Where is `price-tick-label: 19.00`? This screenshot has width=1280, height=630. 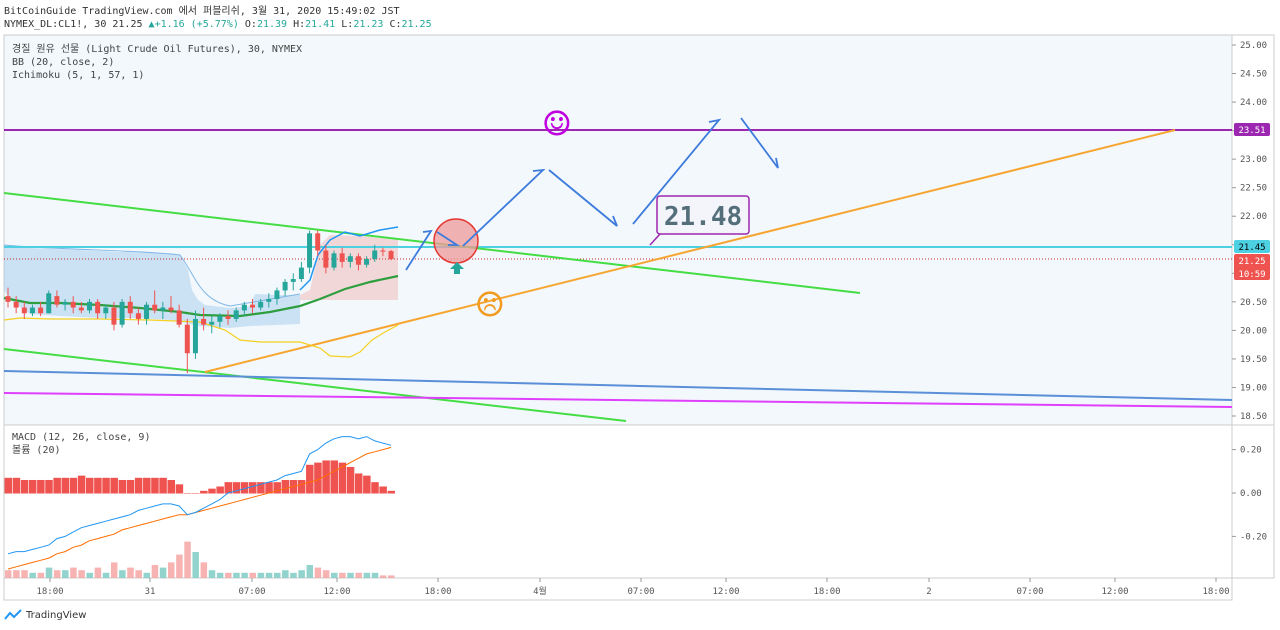
price-tick-label: 19.00 is located at coordinates (1253, 388).